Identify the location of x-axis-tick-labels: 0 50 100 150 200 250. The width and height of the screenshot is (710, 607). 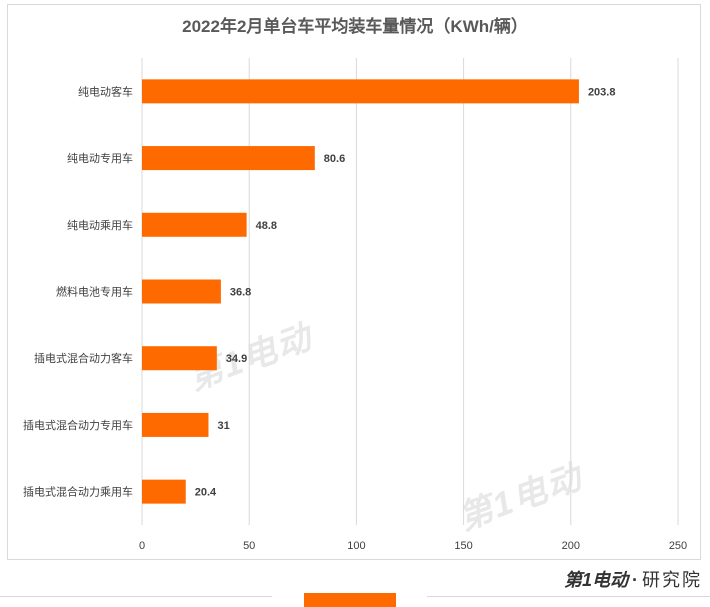
(413, 546).